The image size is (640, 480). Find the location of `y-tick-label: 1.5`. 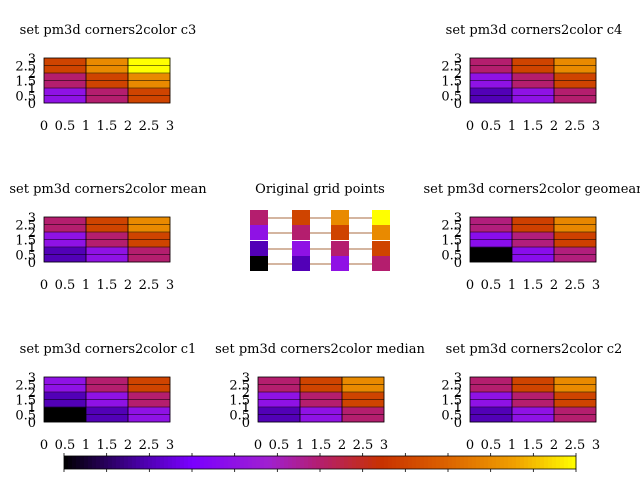

y-tick-label: 1.5 is located at coordinates (451, 241).